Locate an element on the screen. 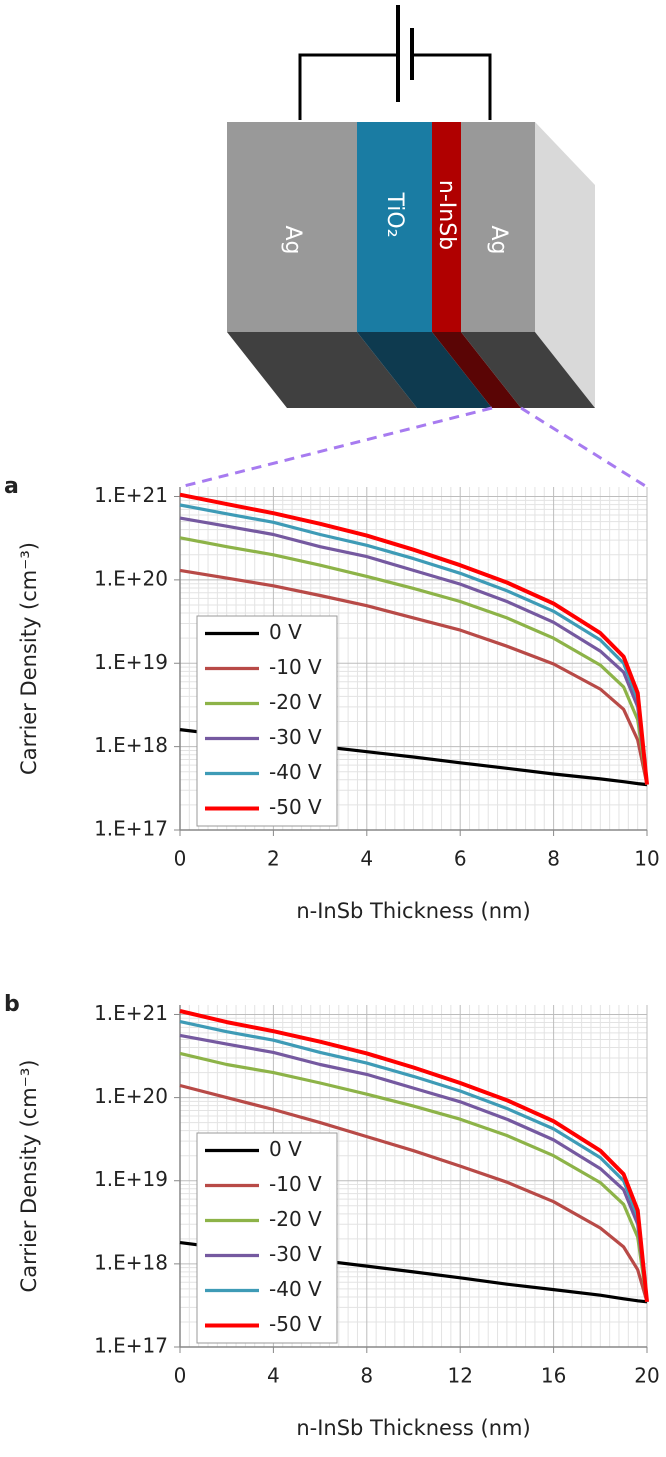 Image resolution: width=666 pixels, height=1457 pixels. x-tick-label: 2 is located at coordinates (273, 859).